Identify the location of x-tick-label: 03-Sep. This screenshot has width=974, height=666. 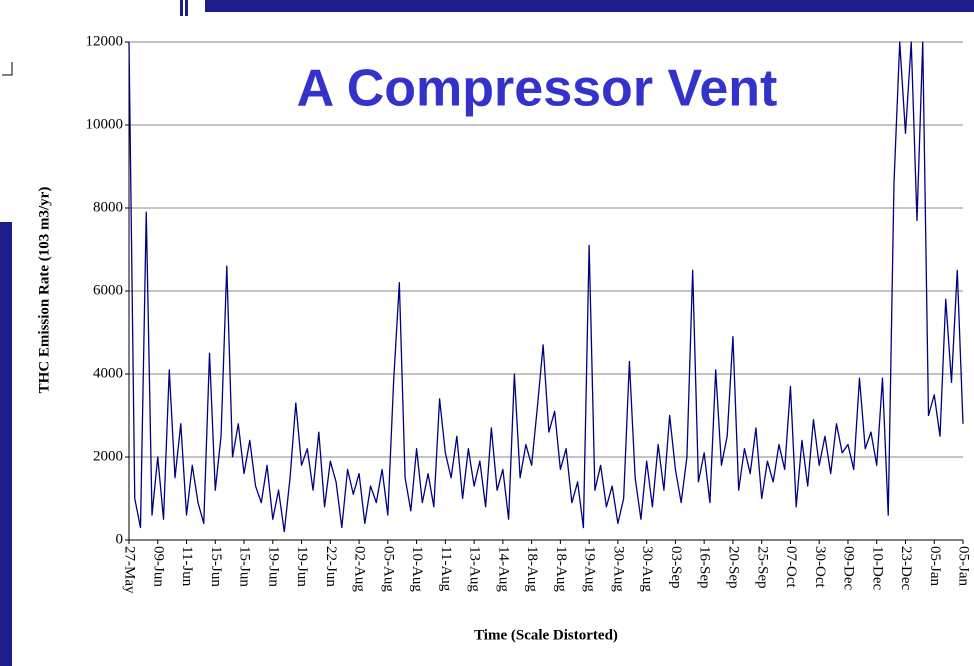
(676, 567).